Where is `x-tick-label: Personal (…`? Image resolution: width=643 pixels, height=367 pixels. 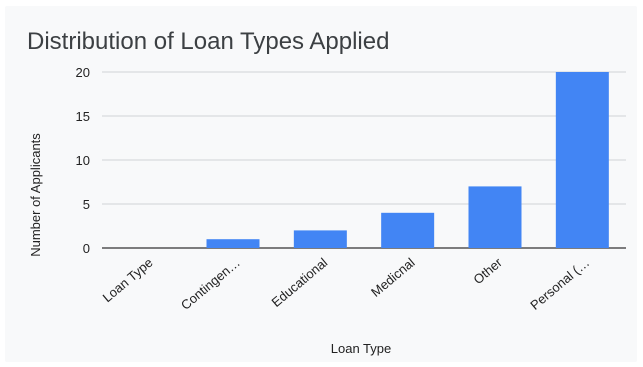 x-tick-label: Personal (… is located at coordinates (559, 284).